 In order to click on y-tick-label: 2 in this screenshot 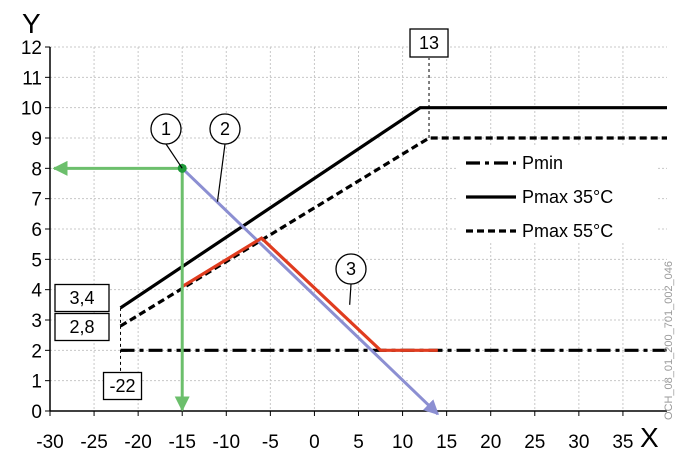, I will do `click(36, 351)`.